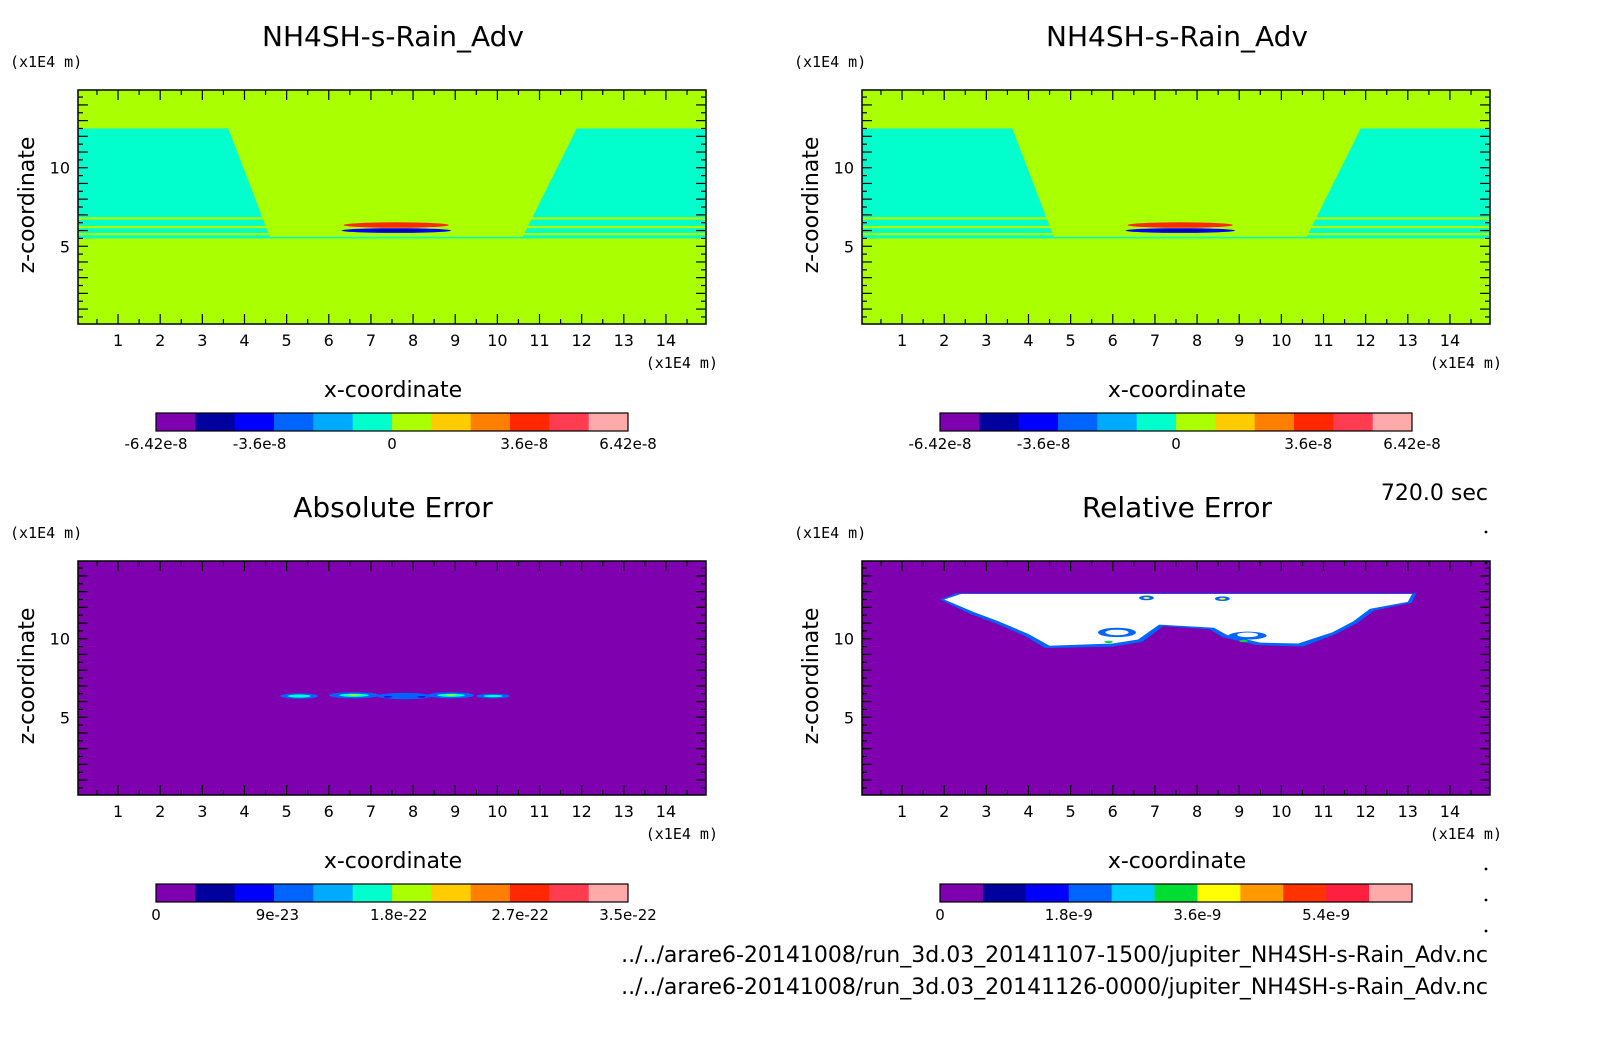  Describe the element at coordinates (156, 444) in the screenshot. I see `colorbar-label: -6.42e-8` at that location.